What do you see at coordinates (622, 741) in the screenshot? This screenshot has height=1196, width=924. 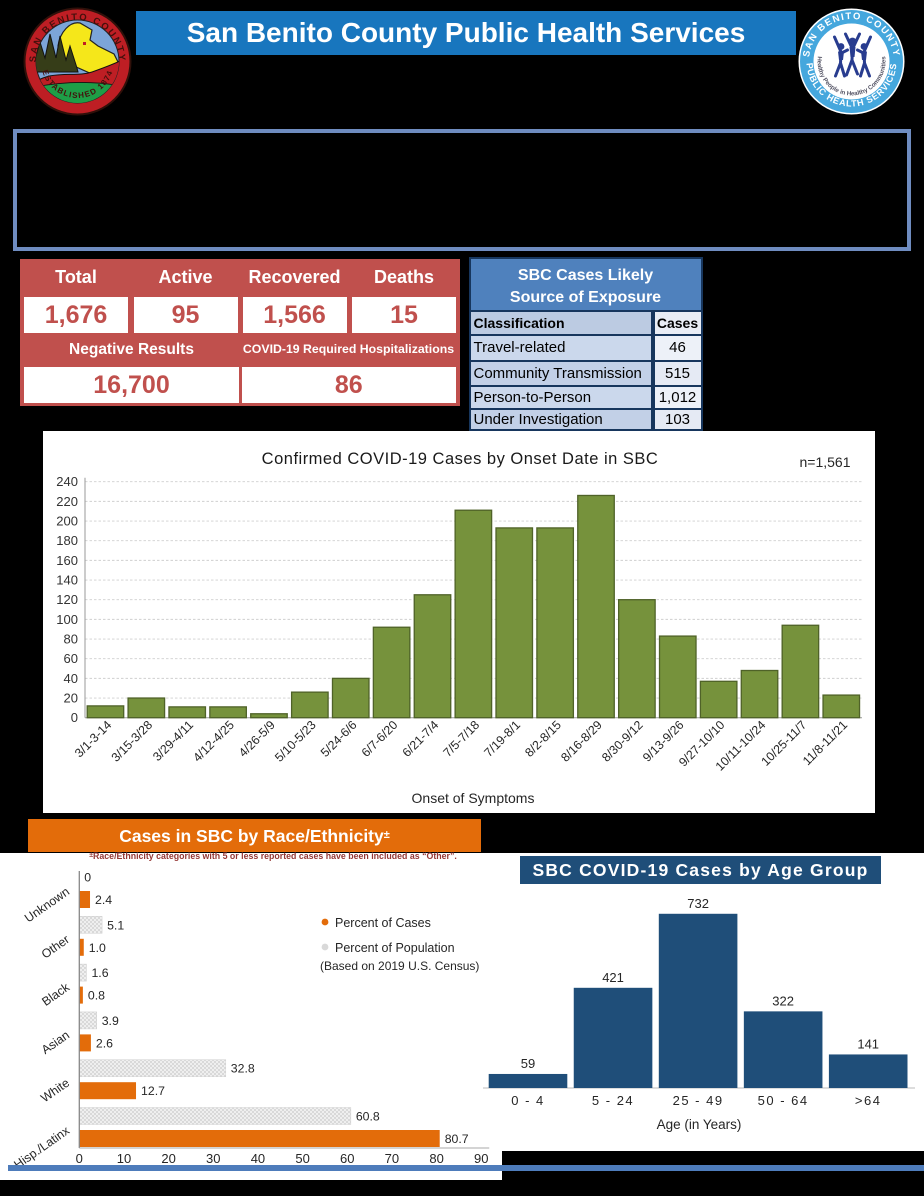 I see `svg-text: 8/30-9/12` at bounding box center [622, 741].